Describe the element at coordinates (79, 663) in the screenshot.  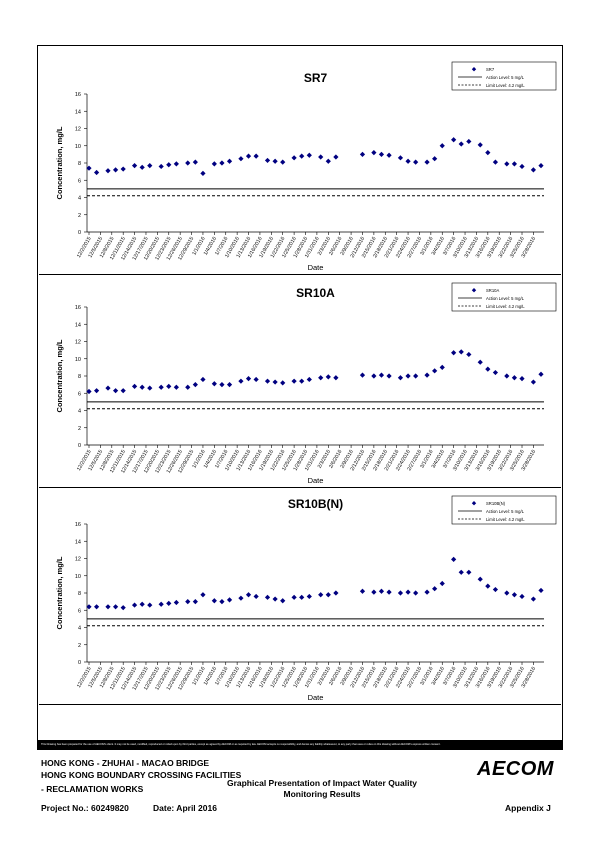
I see `sr10b-n-y-tick-label: 0` at that location.